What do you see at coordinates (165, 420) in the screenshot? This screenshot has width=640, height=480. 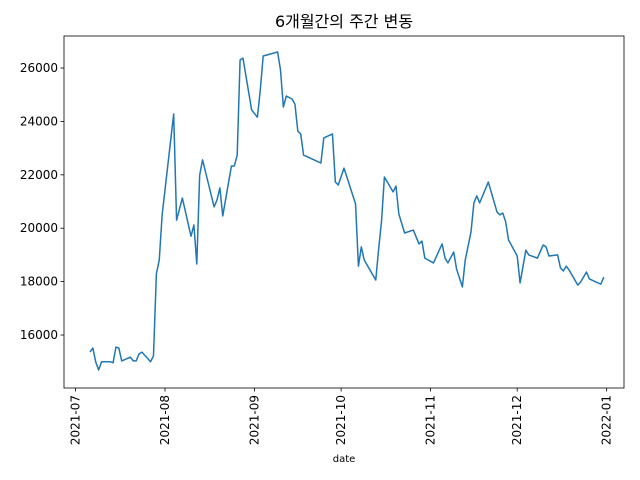 I see `x-tick-label: 2021-08` at bounding box center [165, 420].